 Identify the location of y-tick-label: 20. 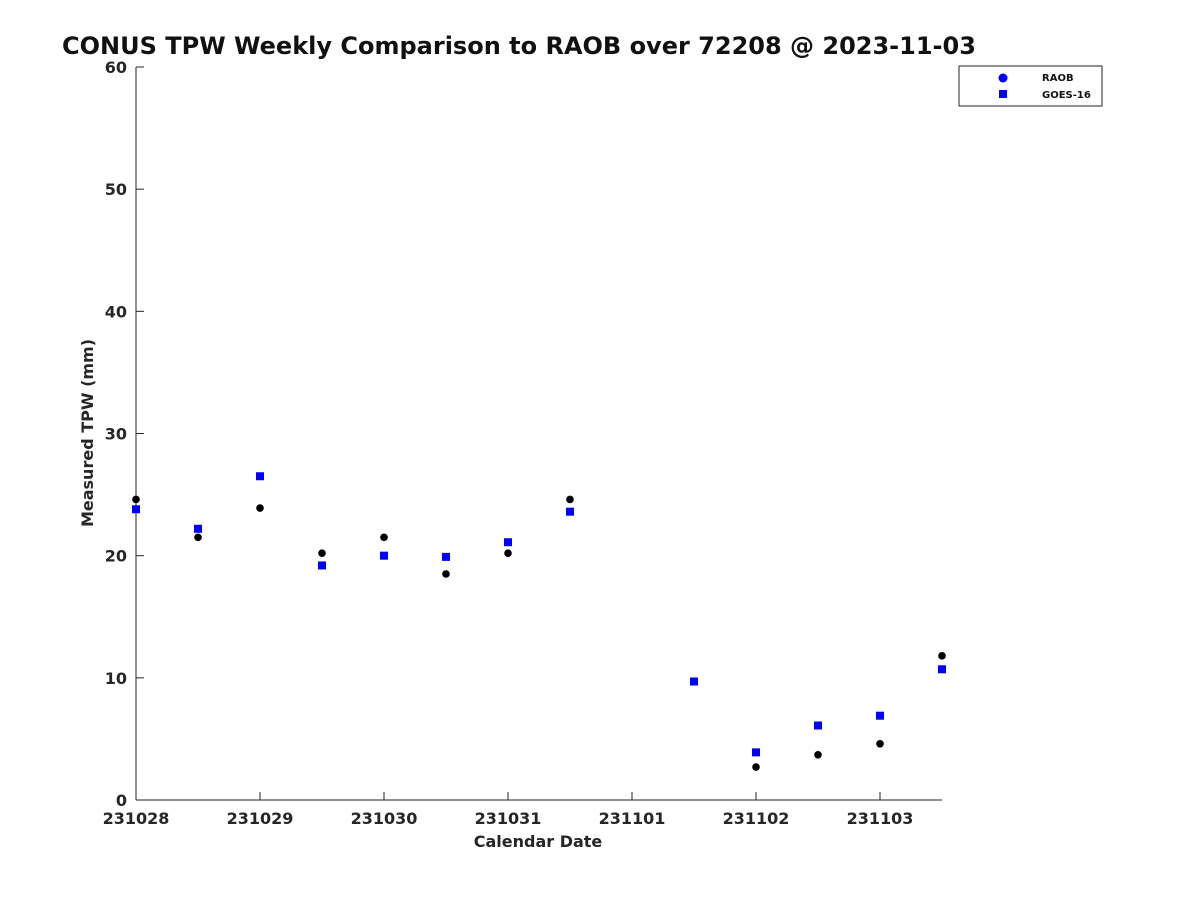
(116, 556).